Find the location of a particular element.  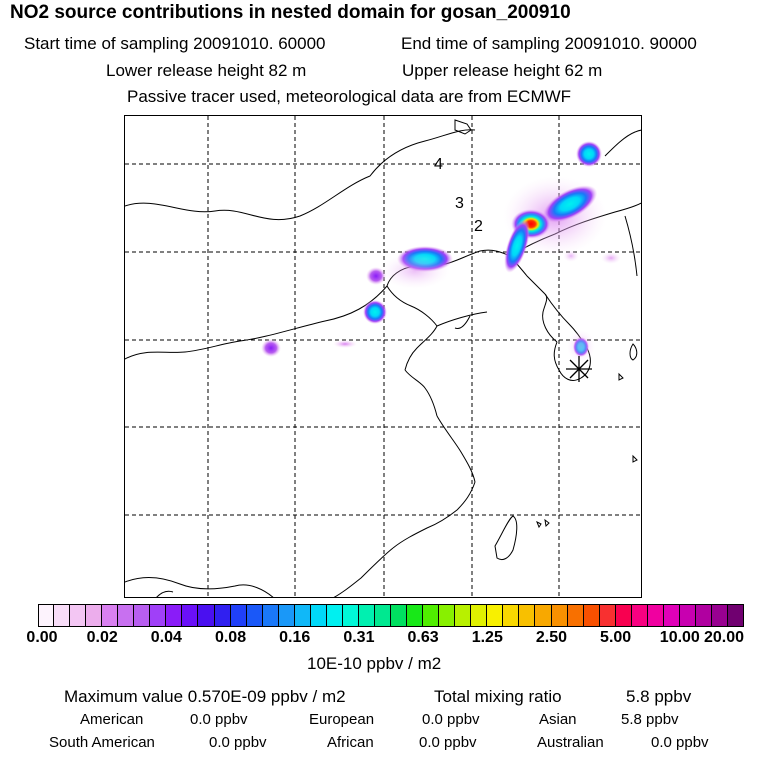

region-name-american: American is located at coordinates (112, 719).